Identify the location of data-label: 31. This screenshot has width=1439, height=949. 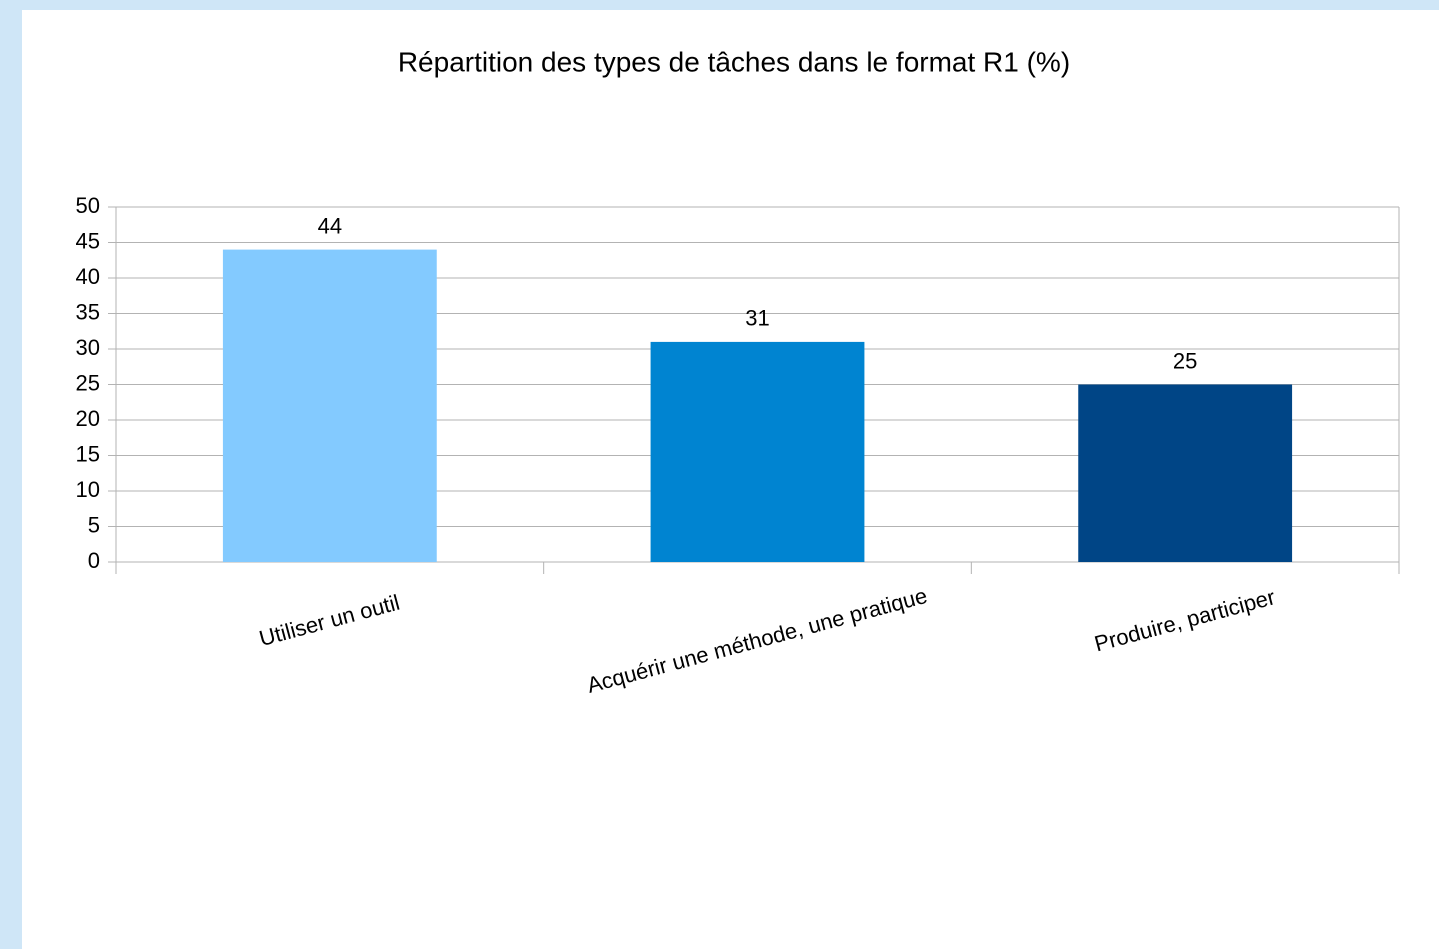
(757, 318).